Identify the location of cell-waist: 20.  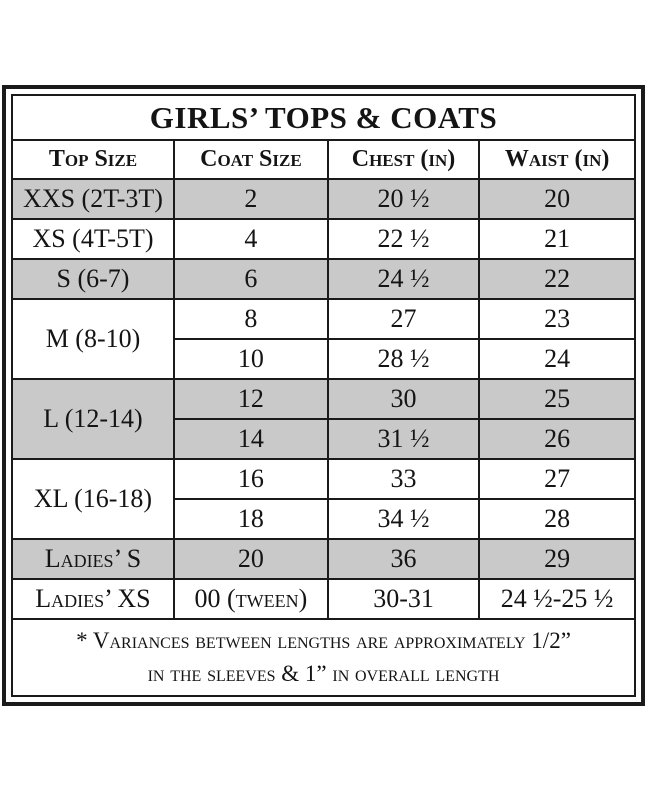
(557, 199).